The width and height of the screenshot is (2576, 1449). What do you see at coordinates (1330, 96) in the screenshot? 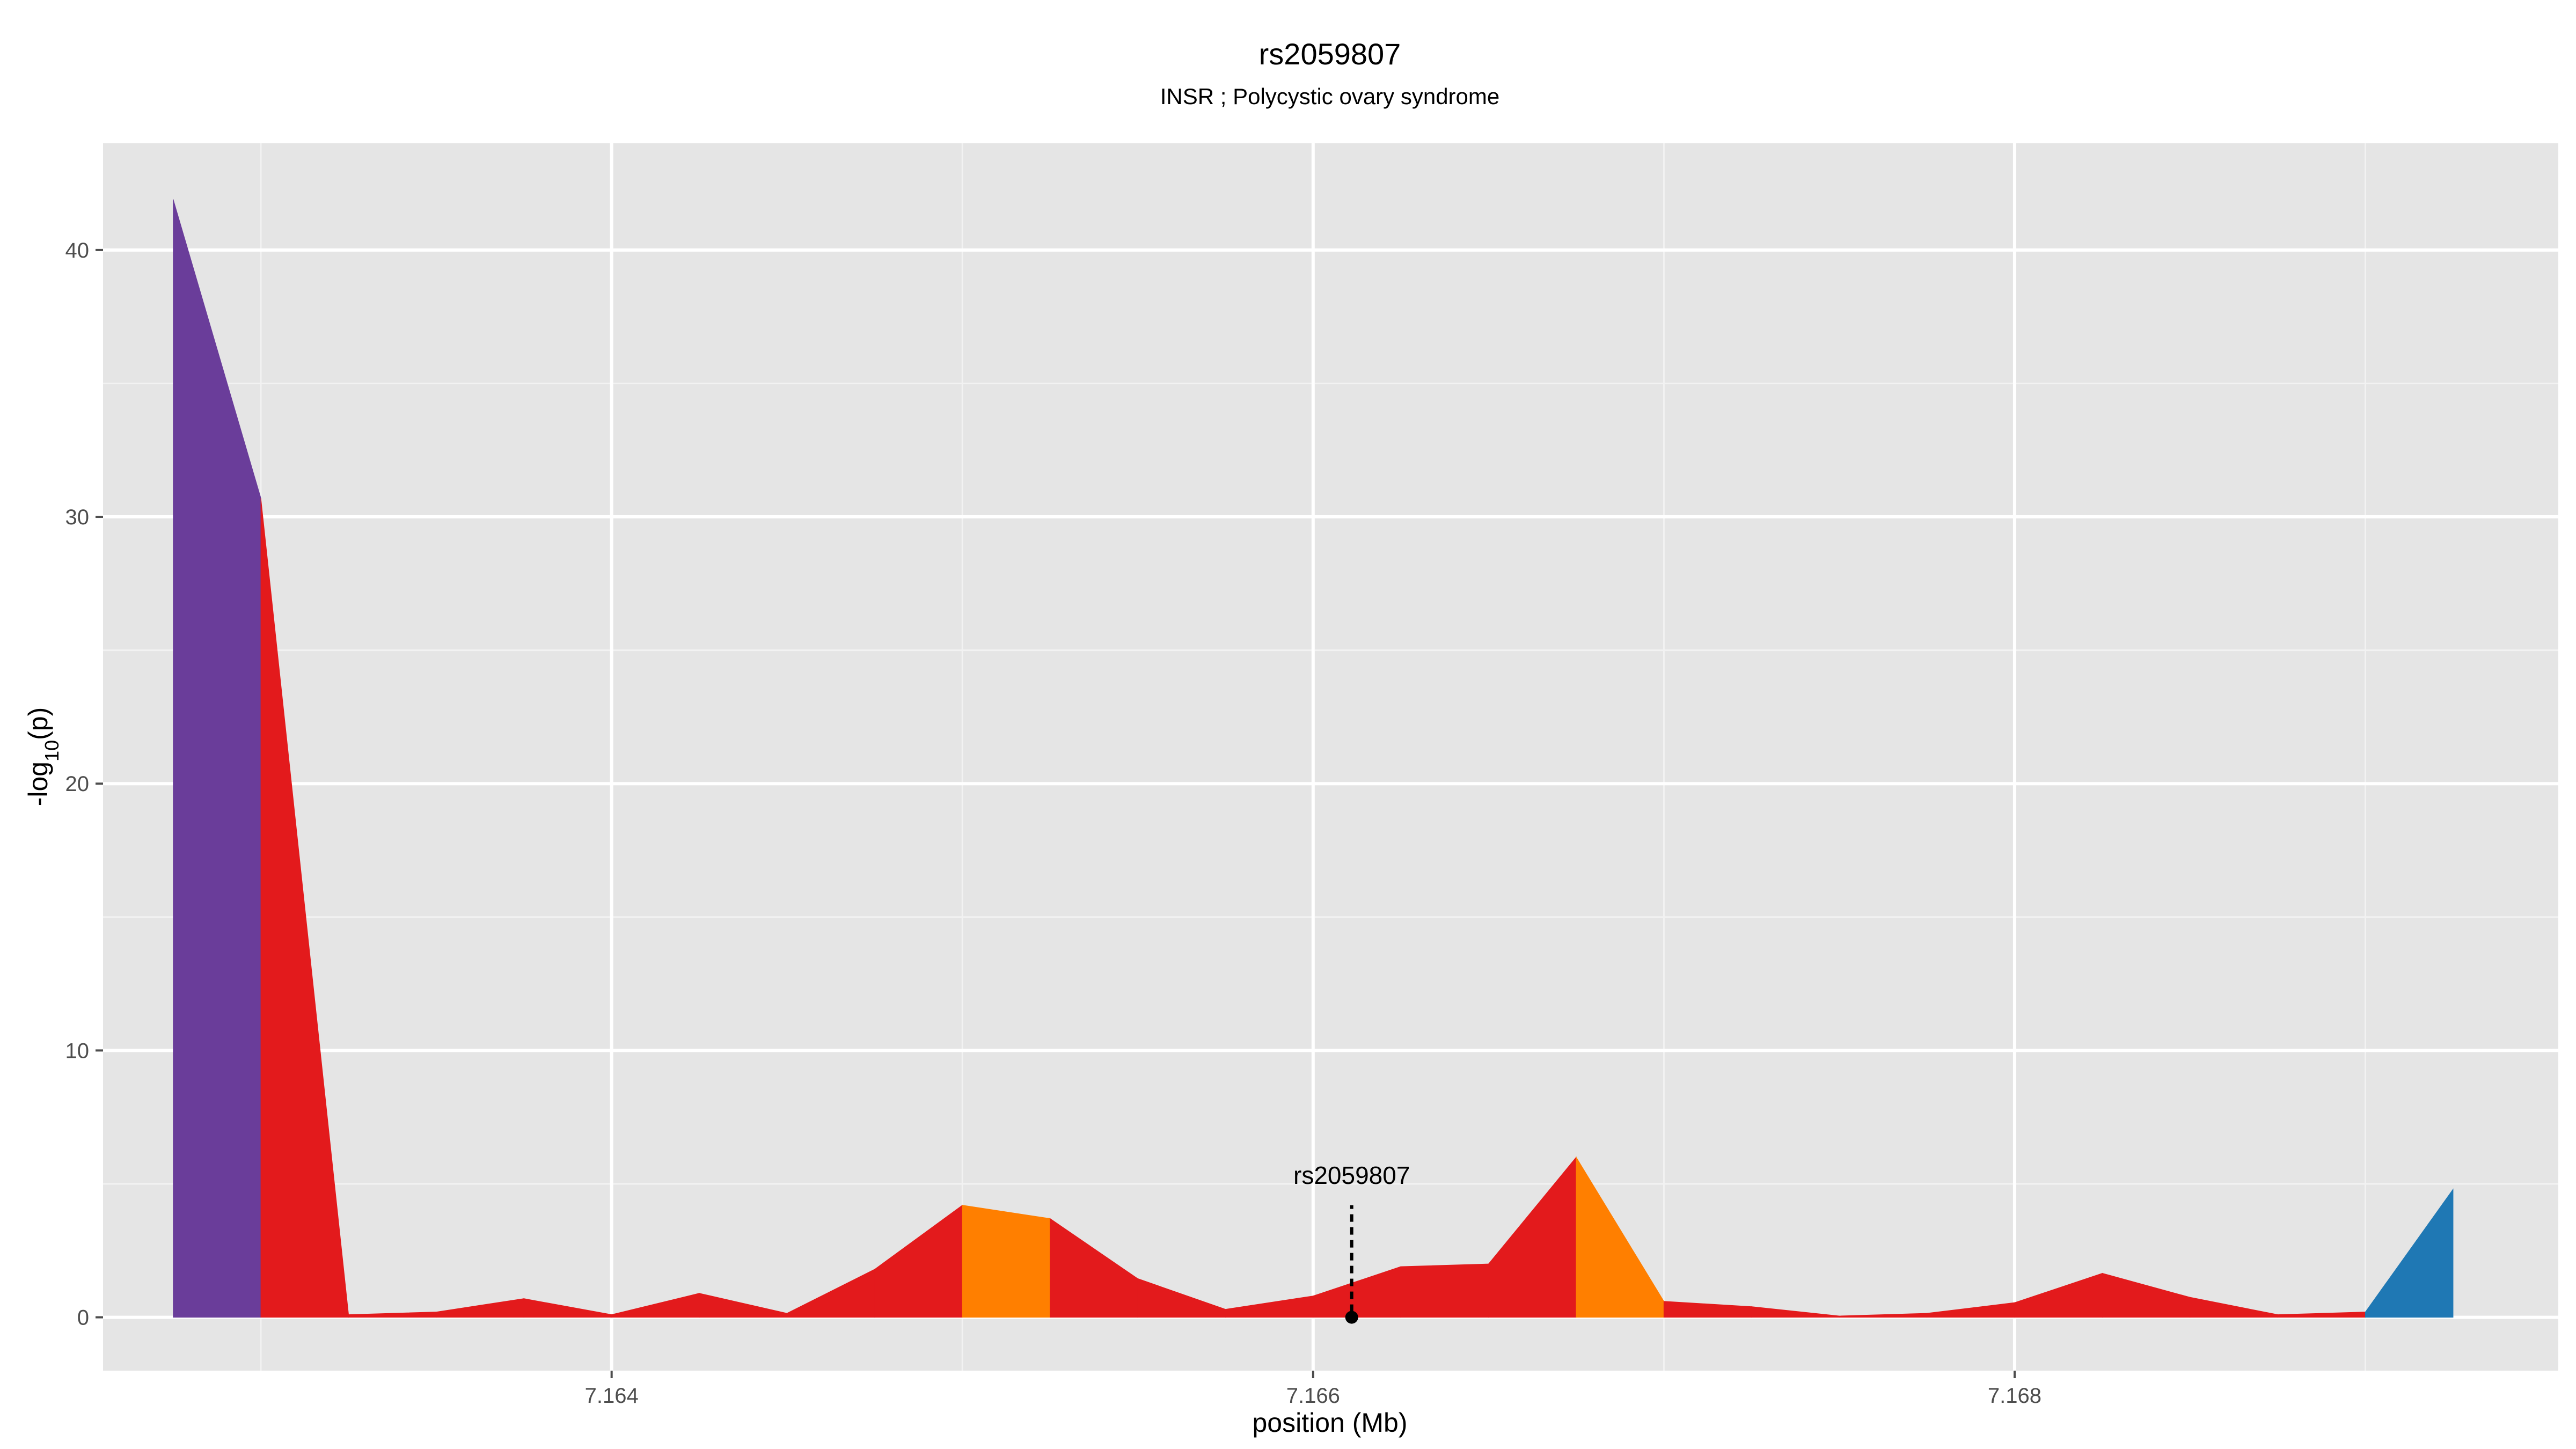
I see `chart-subtitle: INSR ; Polycystic ovary syndrome` at bounding box center [1330, 96].